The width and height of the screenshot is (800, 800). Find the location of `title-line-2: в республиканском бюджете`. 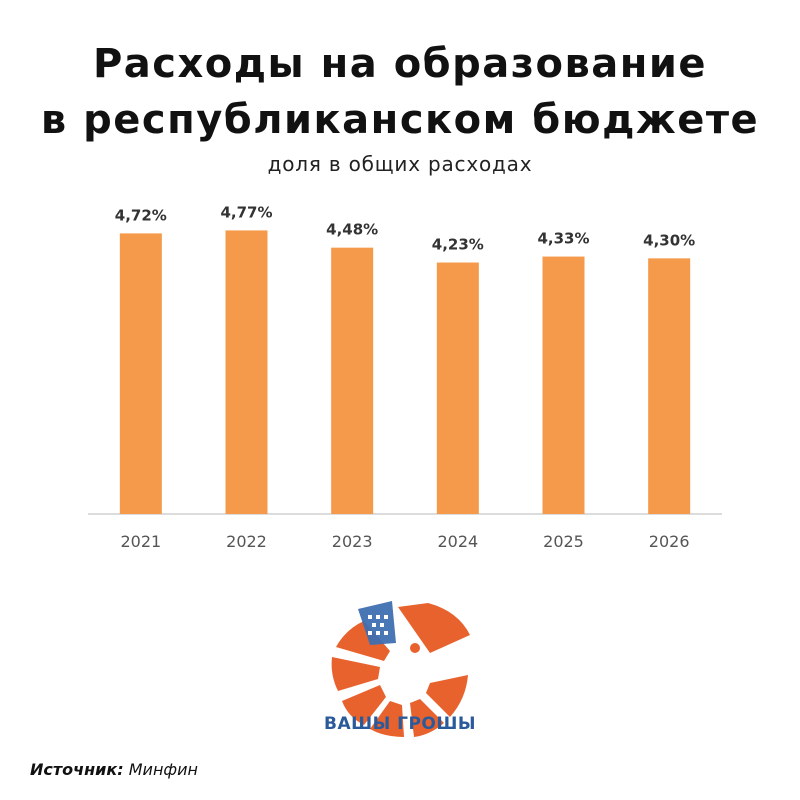

title-line-2: в республиканском бюджете is located at coordinates (400, 120).